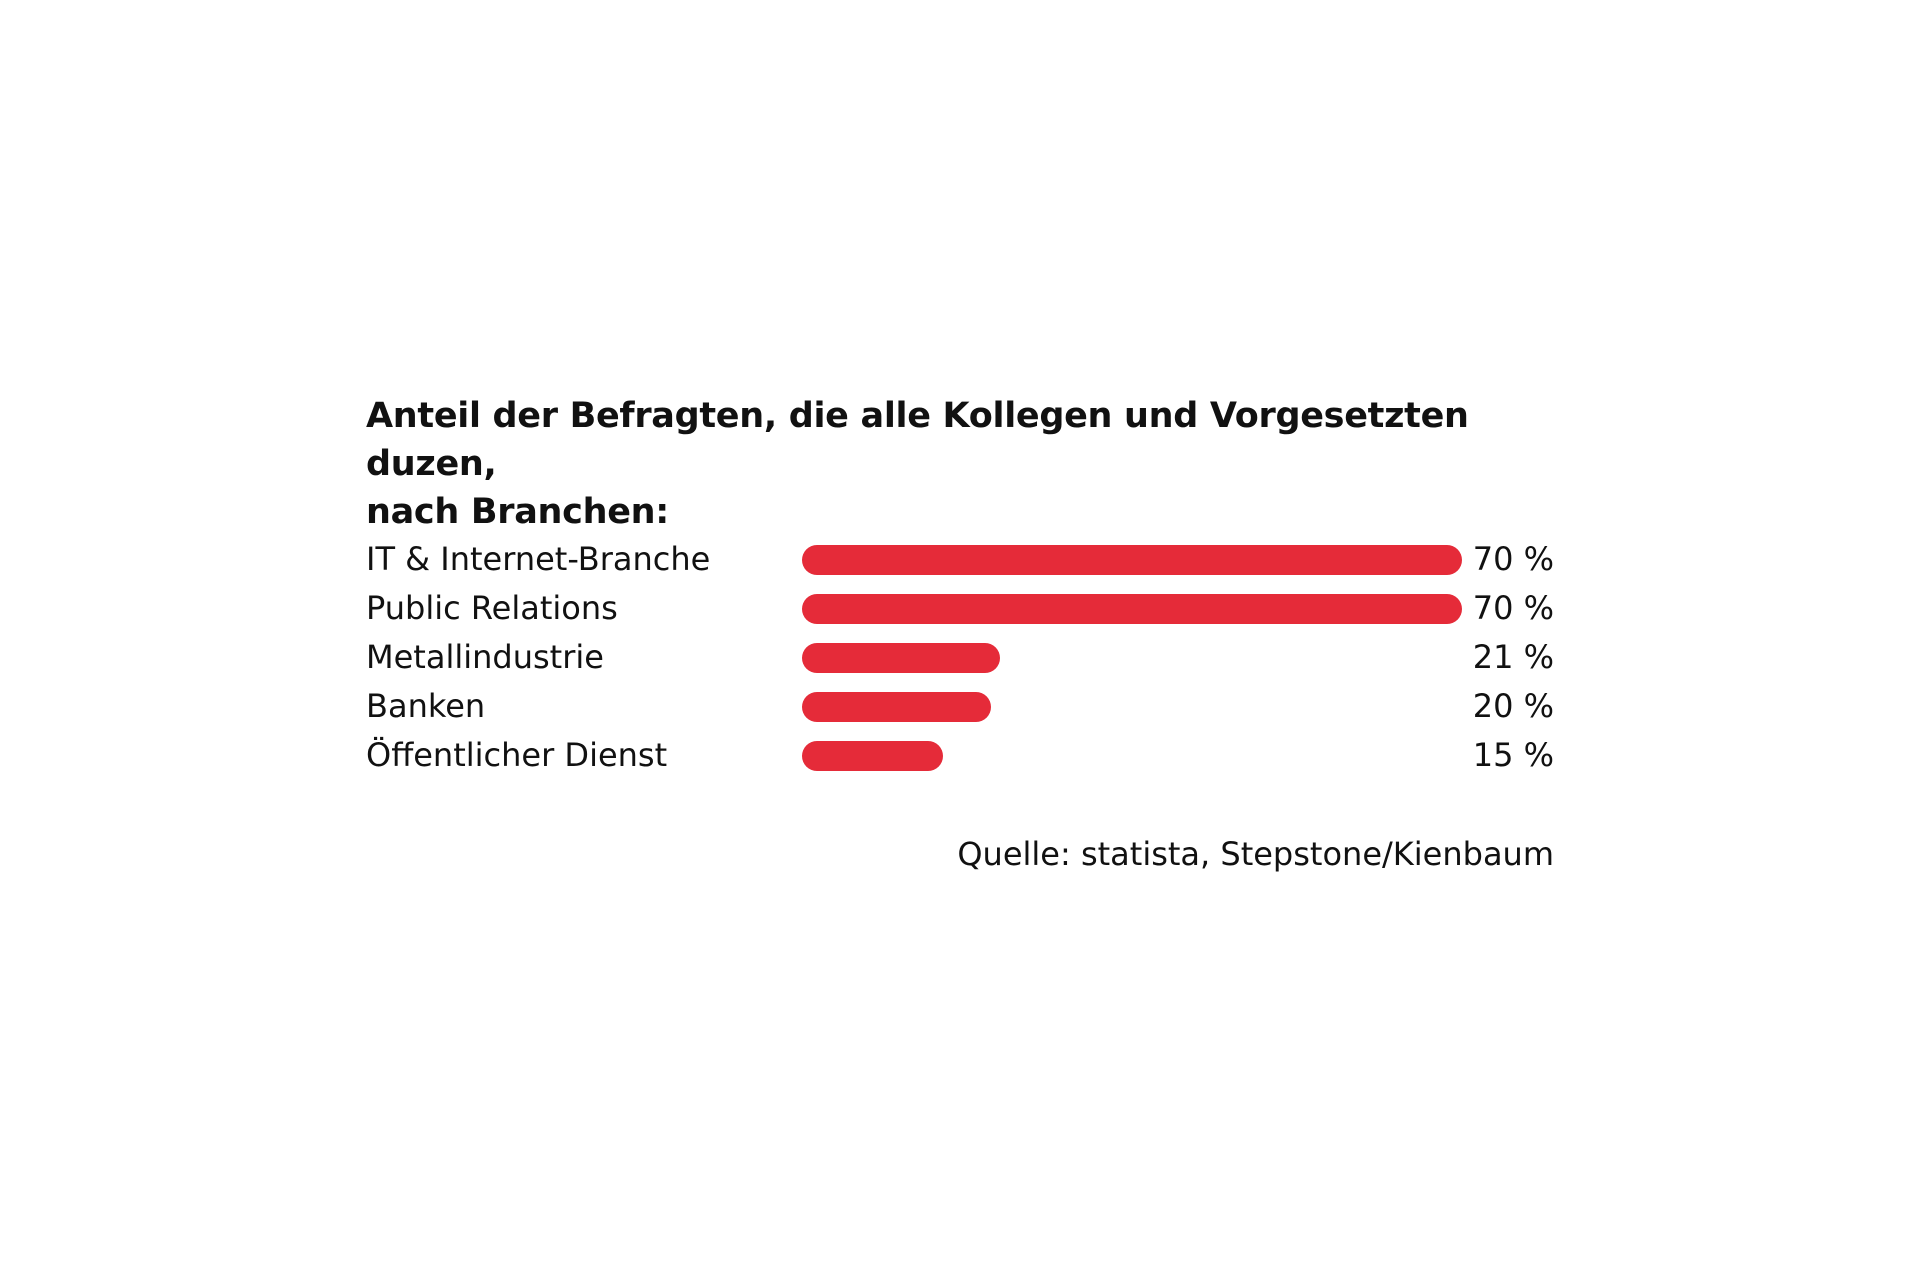 This screenshot has height=1280, width=1920. I want to click on bar-row: IT & Internet-Branche 70 %, so click(960, 559).